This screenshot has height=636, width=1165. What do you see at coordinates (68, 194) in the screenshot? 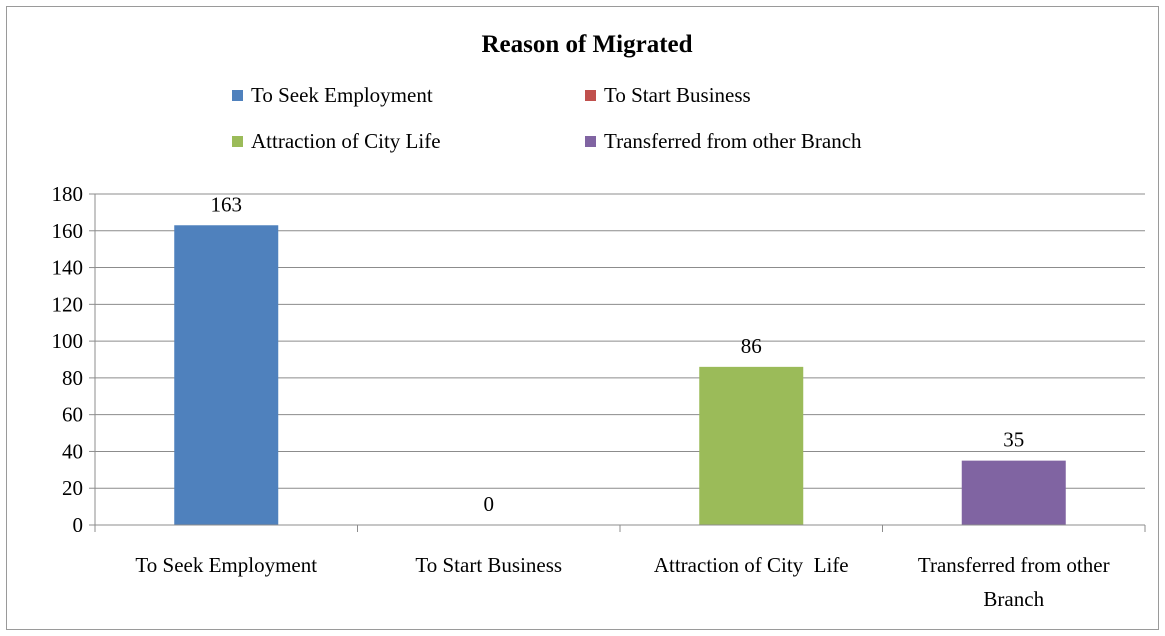
I see `y-tick-label: 180` at bounding box center [68, 194].